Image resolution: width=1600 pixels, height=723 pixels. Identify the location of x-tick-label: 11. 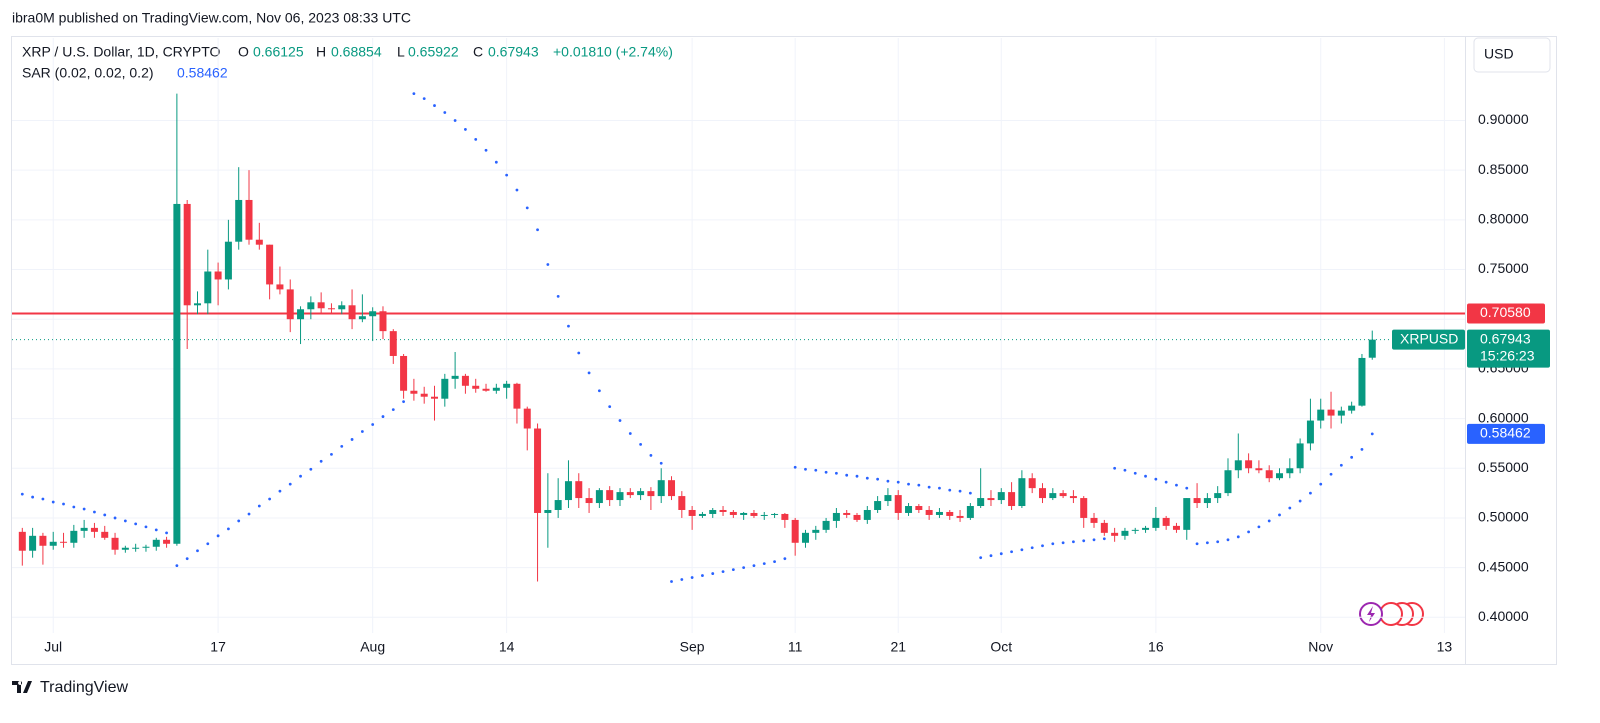
(795, 647).